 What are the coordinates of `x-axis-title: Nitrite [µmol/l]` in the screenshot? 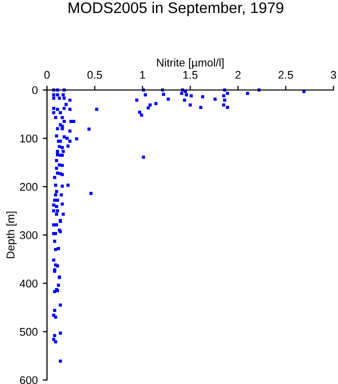 It's located at (190, 63).